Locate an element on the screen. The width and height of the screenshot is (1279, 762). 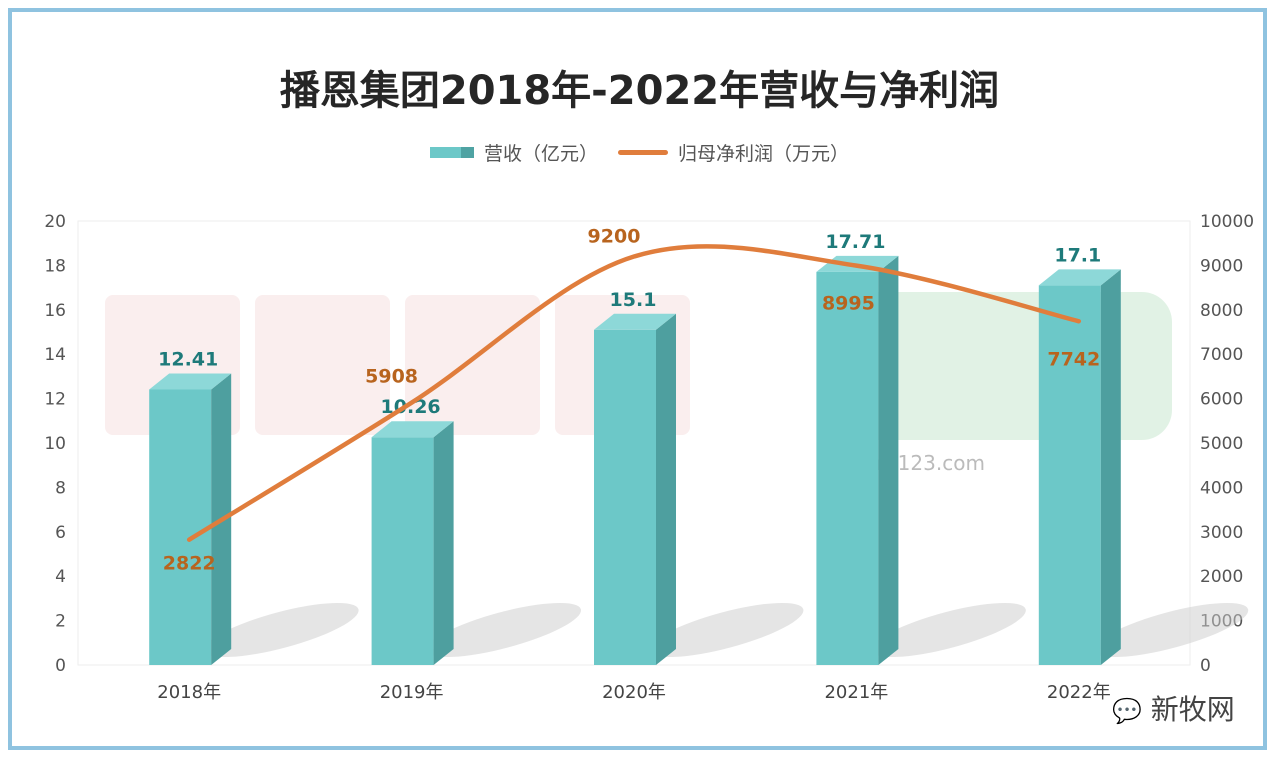
x-tick-label: 2019年 is located at coordinates (412, 692).